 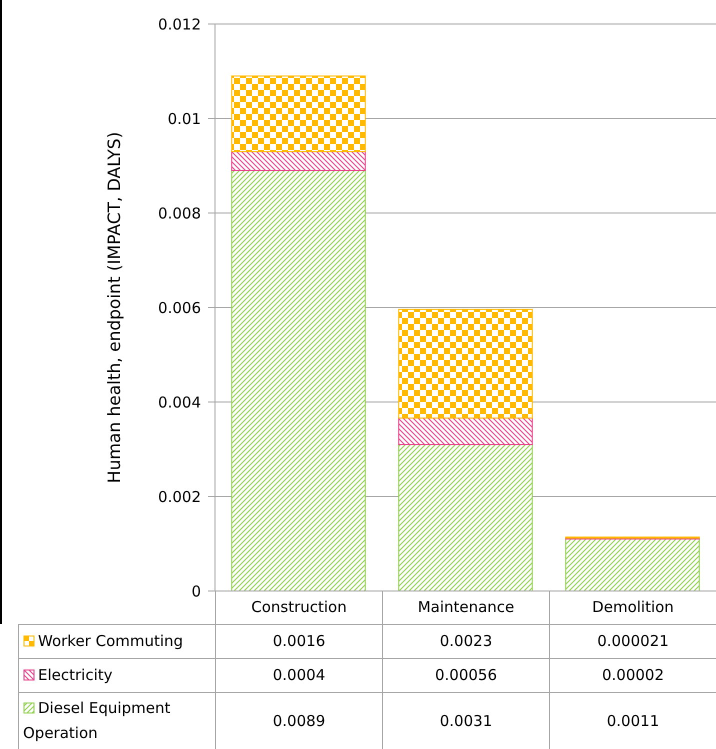 I want to click on y-tick-label: 0.002, so click(x=179, y=497).